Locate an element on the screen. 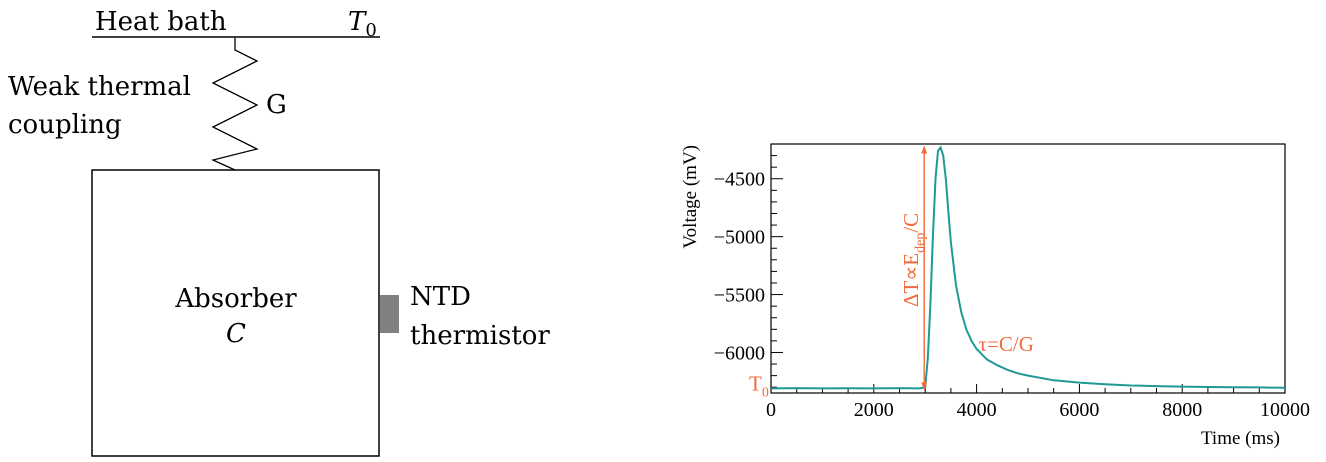 This screenshot has height=462, width=1326. x-tick-label: 2000 is located at coordinates (874, 410).